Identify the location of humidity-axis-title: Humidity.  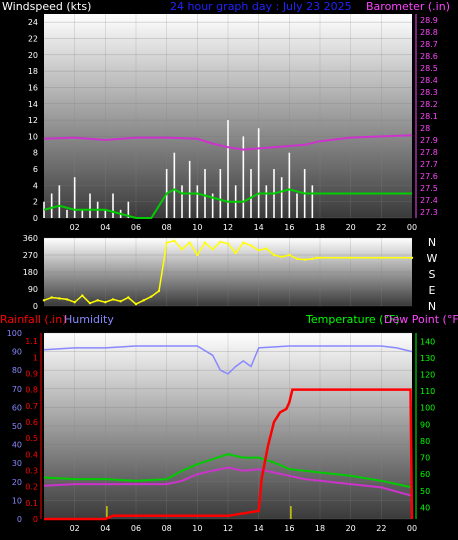
(89, 319).